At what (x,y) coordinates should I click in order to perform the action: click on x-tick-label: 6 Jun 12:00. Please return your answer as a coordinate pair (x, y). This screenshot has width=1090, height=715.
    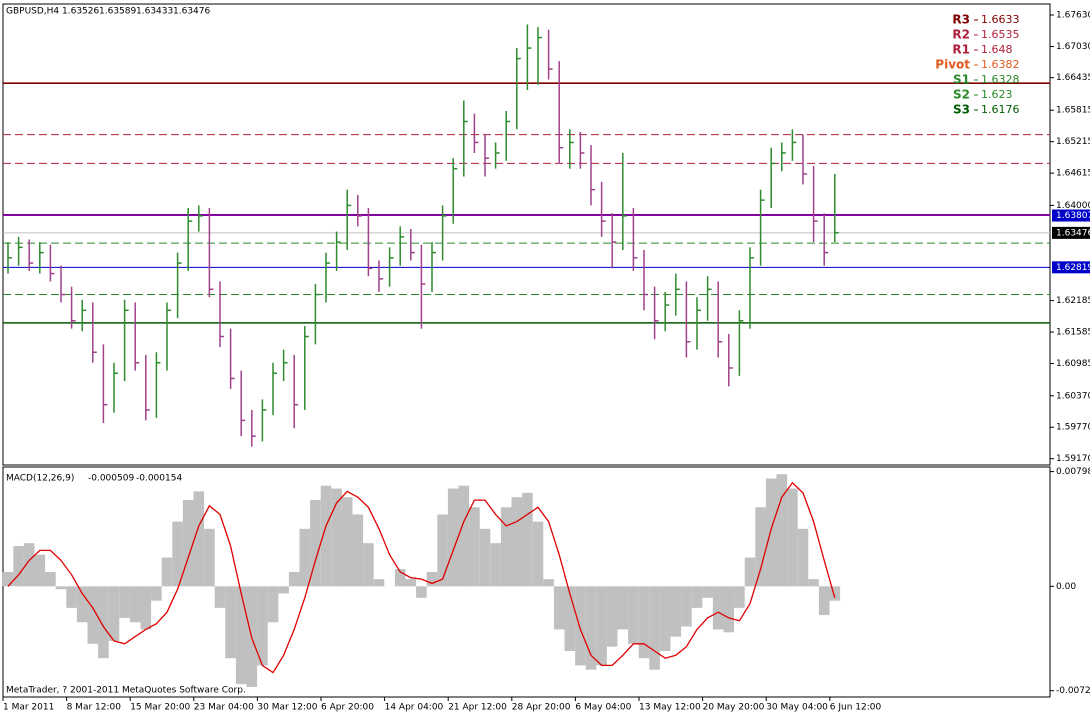
    Looking at the image, I should click on (856, 708).